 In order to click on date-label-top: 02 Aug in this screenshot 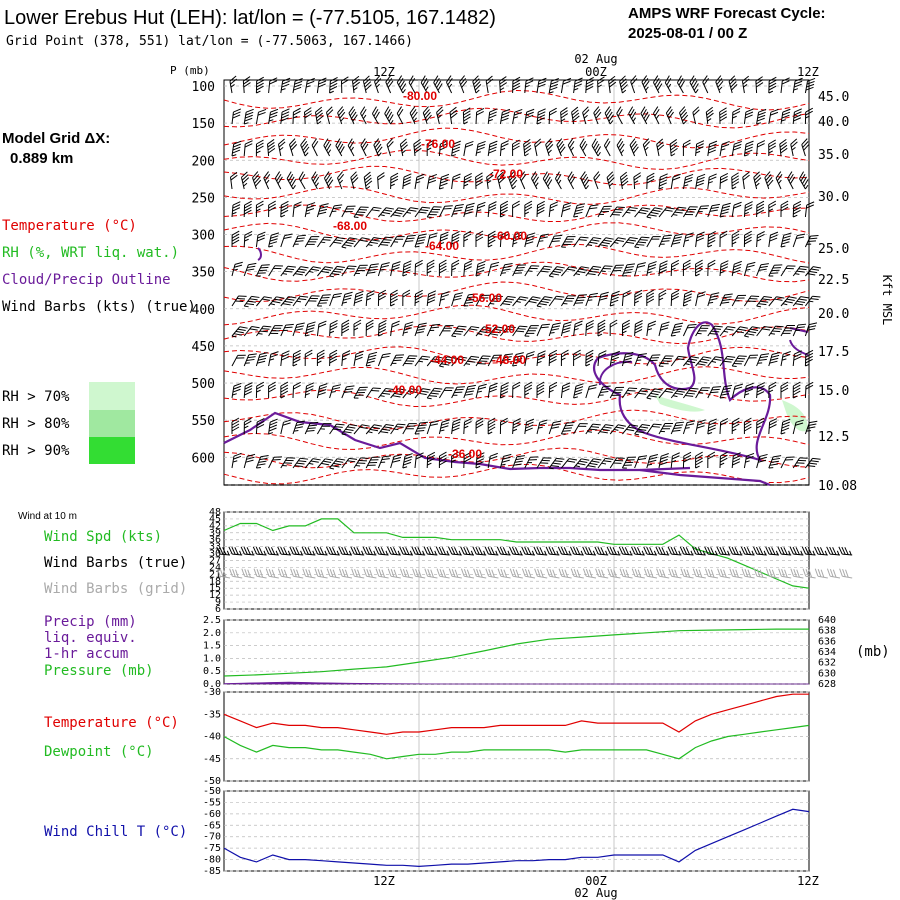, I will do `click(595, 59)`.